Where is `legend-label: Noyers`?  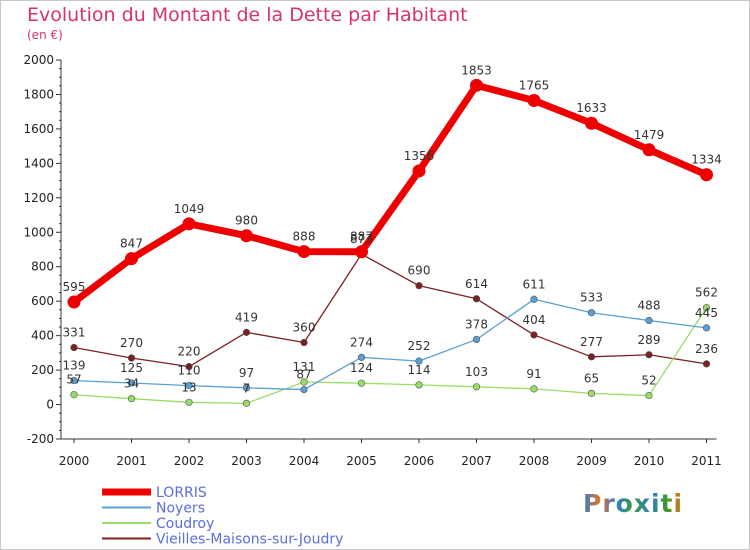
legend-label: Noyers is located at coordinates (180, 509).